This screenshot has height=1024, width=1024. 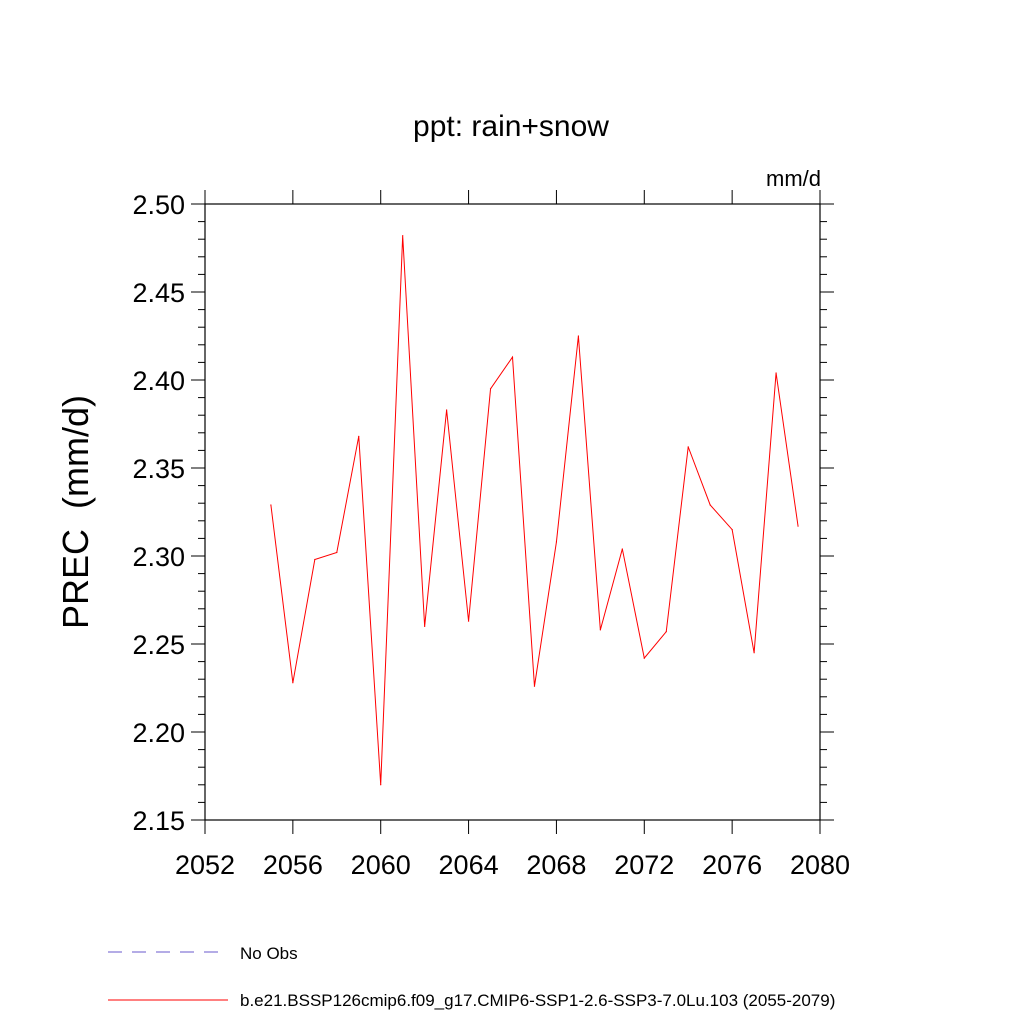 What do you see at coordinates (158, 821) in the screenshot?
I see `y-tick-label: 2.15` at bounding box center [158, 821].